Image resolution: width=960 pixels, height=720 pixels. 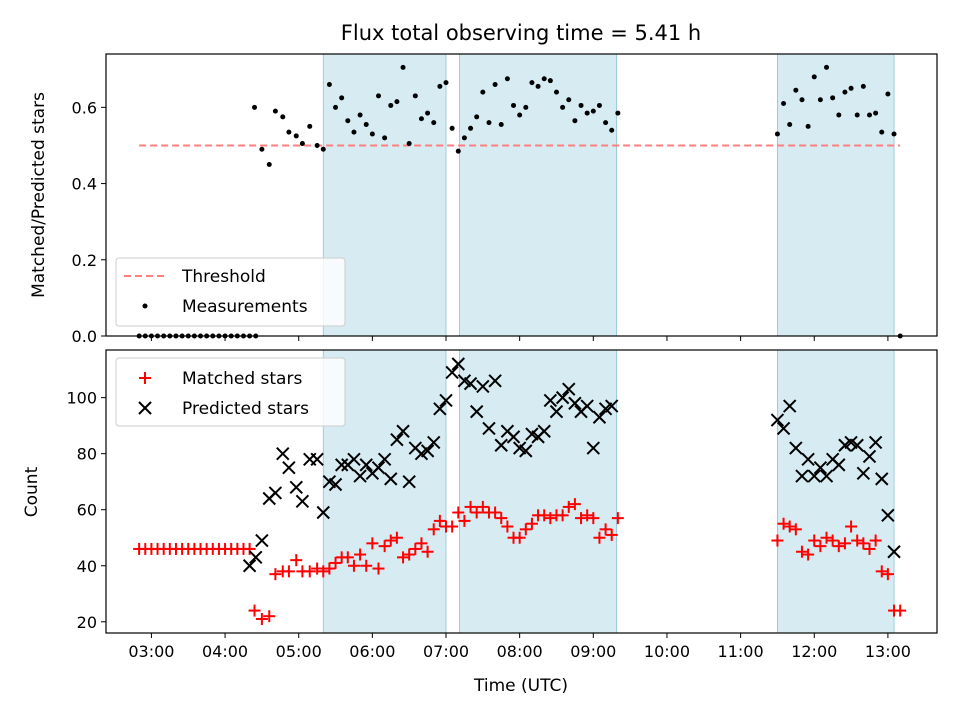 I want to click on x-tick-label: 03:00, so click(x=151, y=651).